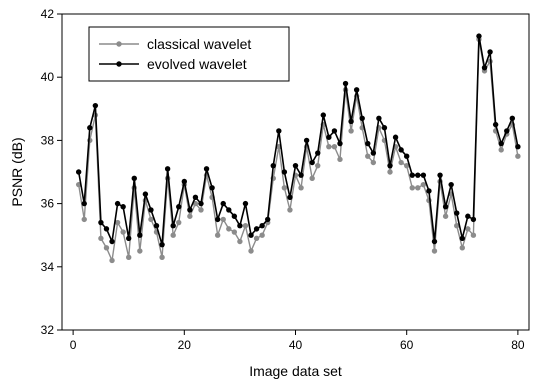 This screenshot has width=540, height=383. What do you see at coordinates (185, 345) in the screenshot?
I see `x-tick-label: 20` at bounding box center [185, 345].